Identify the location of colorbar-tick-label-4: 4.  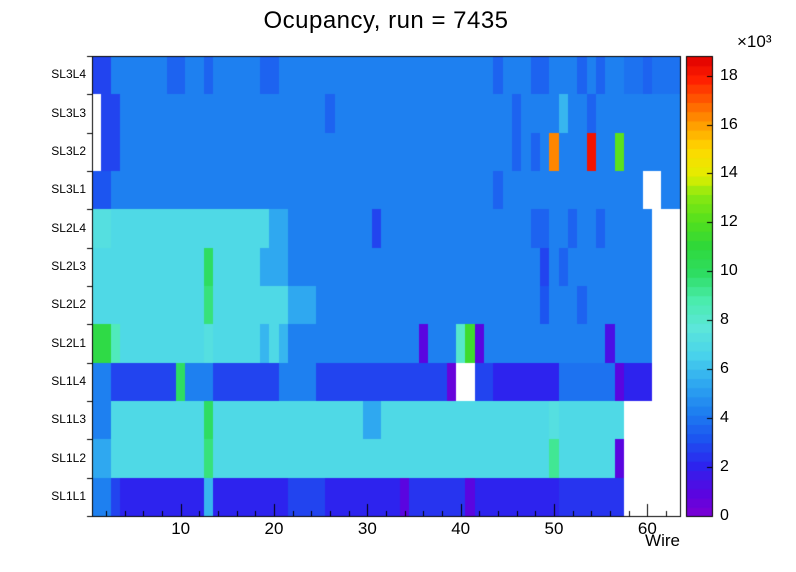
(724, 418).